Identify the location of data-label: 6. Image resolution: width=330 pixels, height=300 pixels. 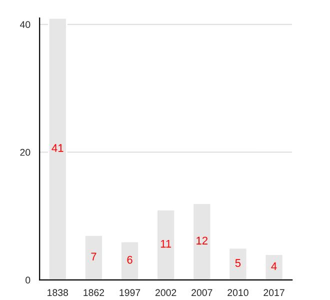
(129, 260).